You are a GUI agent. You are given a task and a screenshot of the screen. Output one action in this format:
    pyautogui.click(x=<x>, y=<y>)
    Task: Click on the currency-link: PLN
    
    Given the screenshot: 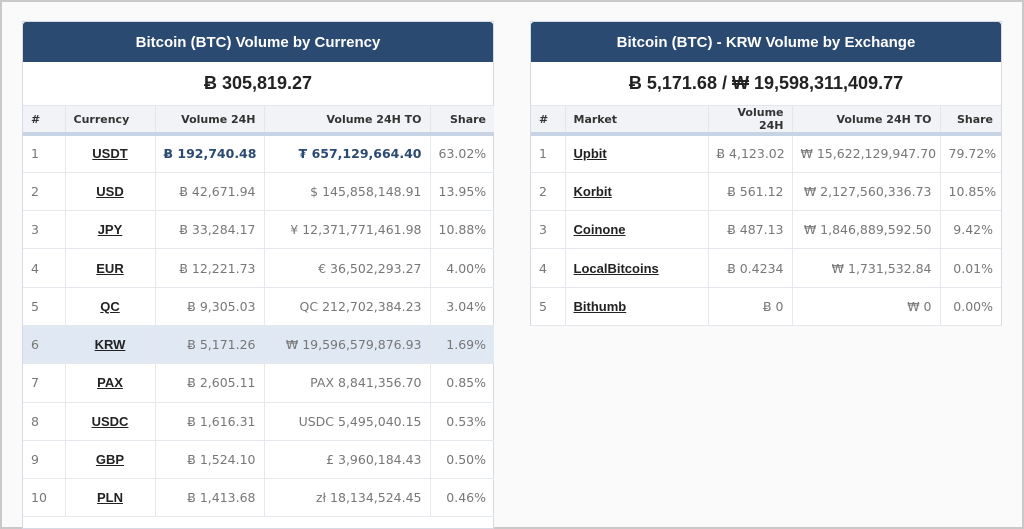 What is the action you would take?
    pyautogui.click(x=110, y=498)
    